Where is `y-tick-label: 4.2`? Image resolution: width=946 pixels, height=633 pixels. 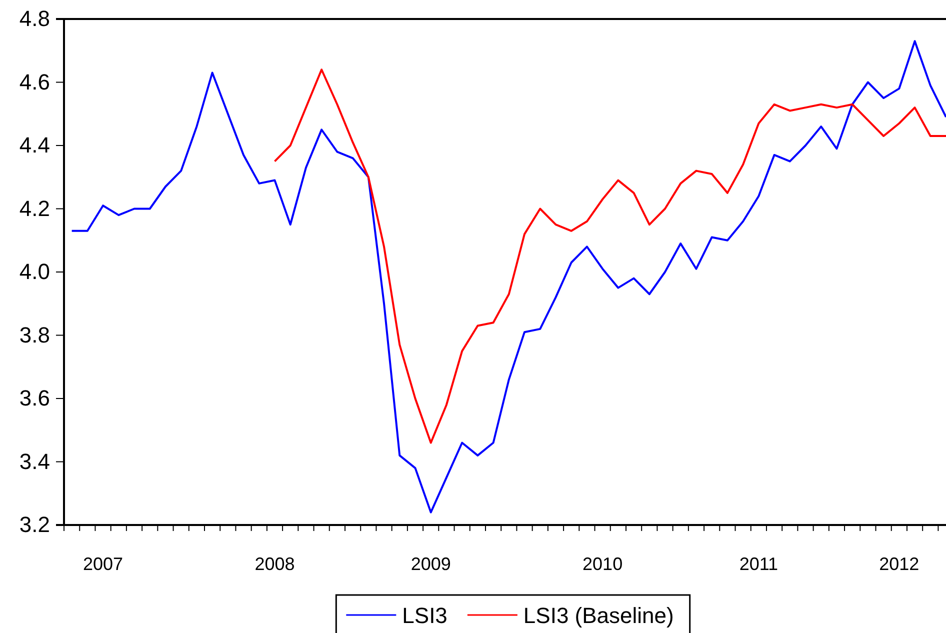 y-tick-label: 4.2 is located at coordinates (34, 208).